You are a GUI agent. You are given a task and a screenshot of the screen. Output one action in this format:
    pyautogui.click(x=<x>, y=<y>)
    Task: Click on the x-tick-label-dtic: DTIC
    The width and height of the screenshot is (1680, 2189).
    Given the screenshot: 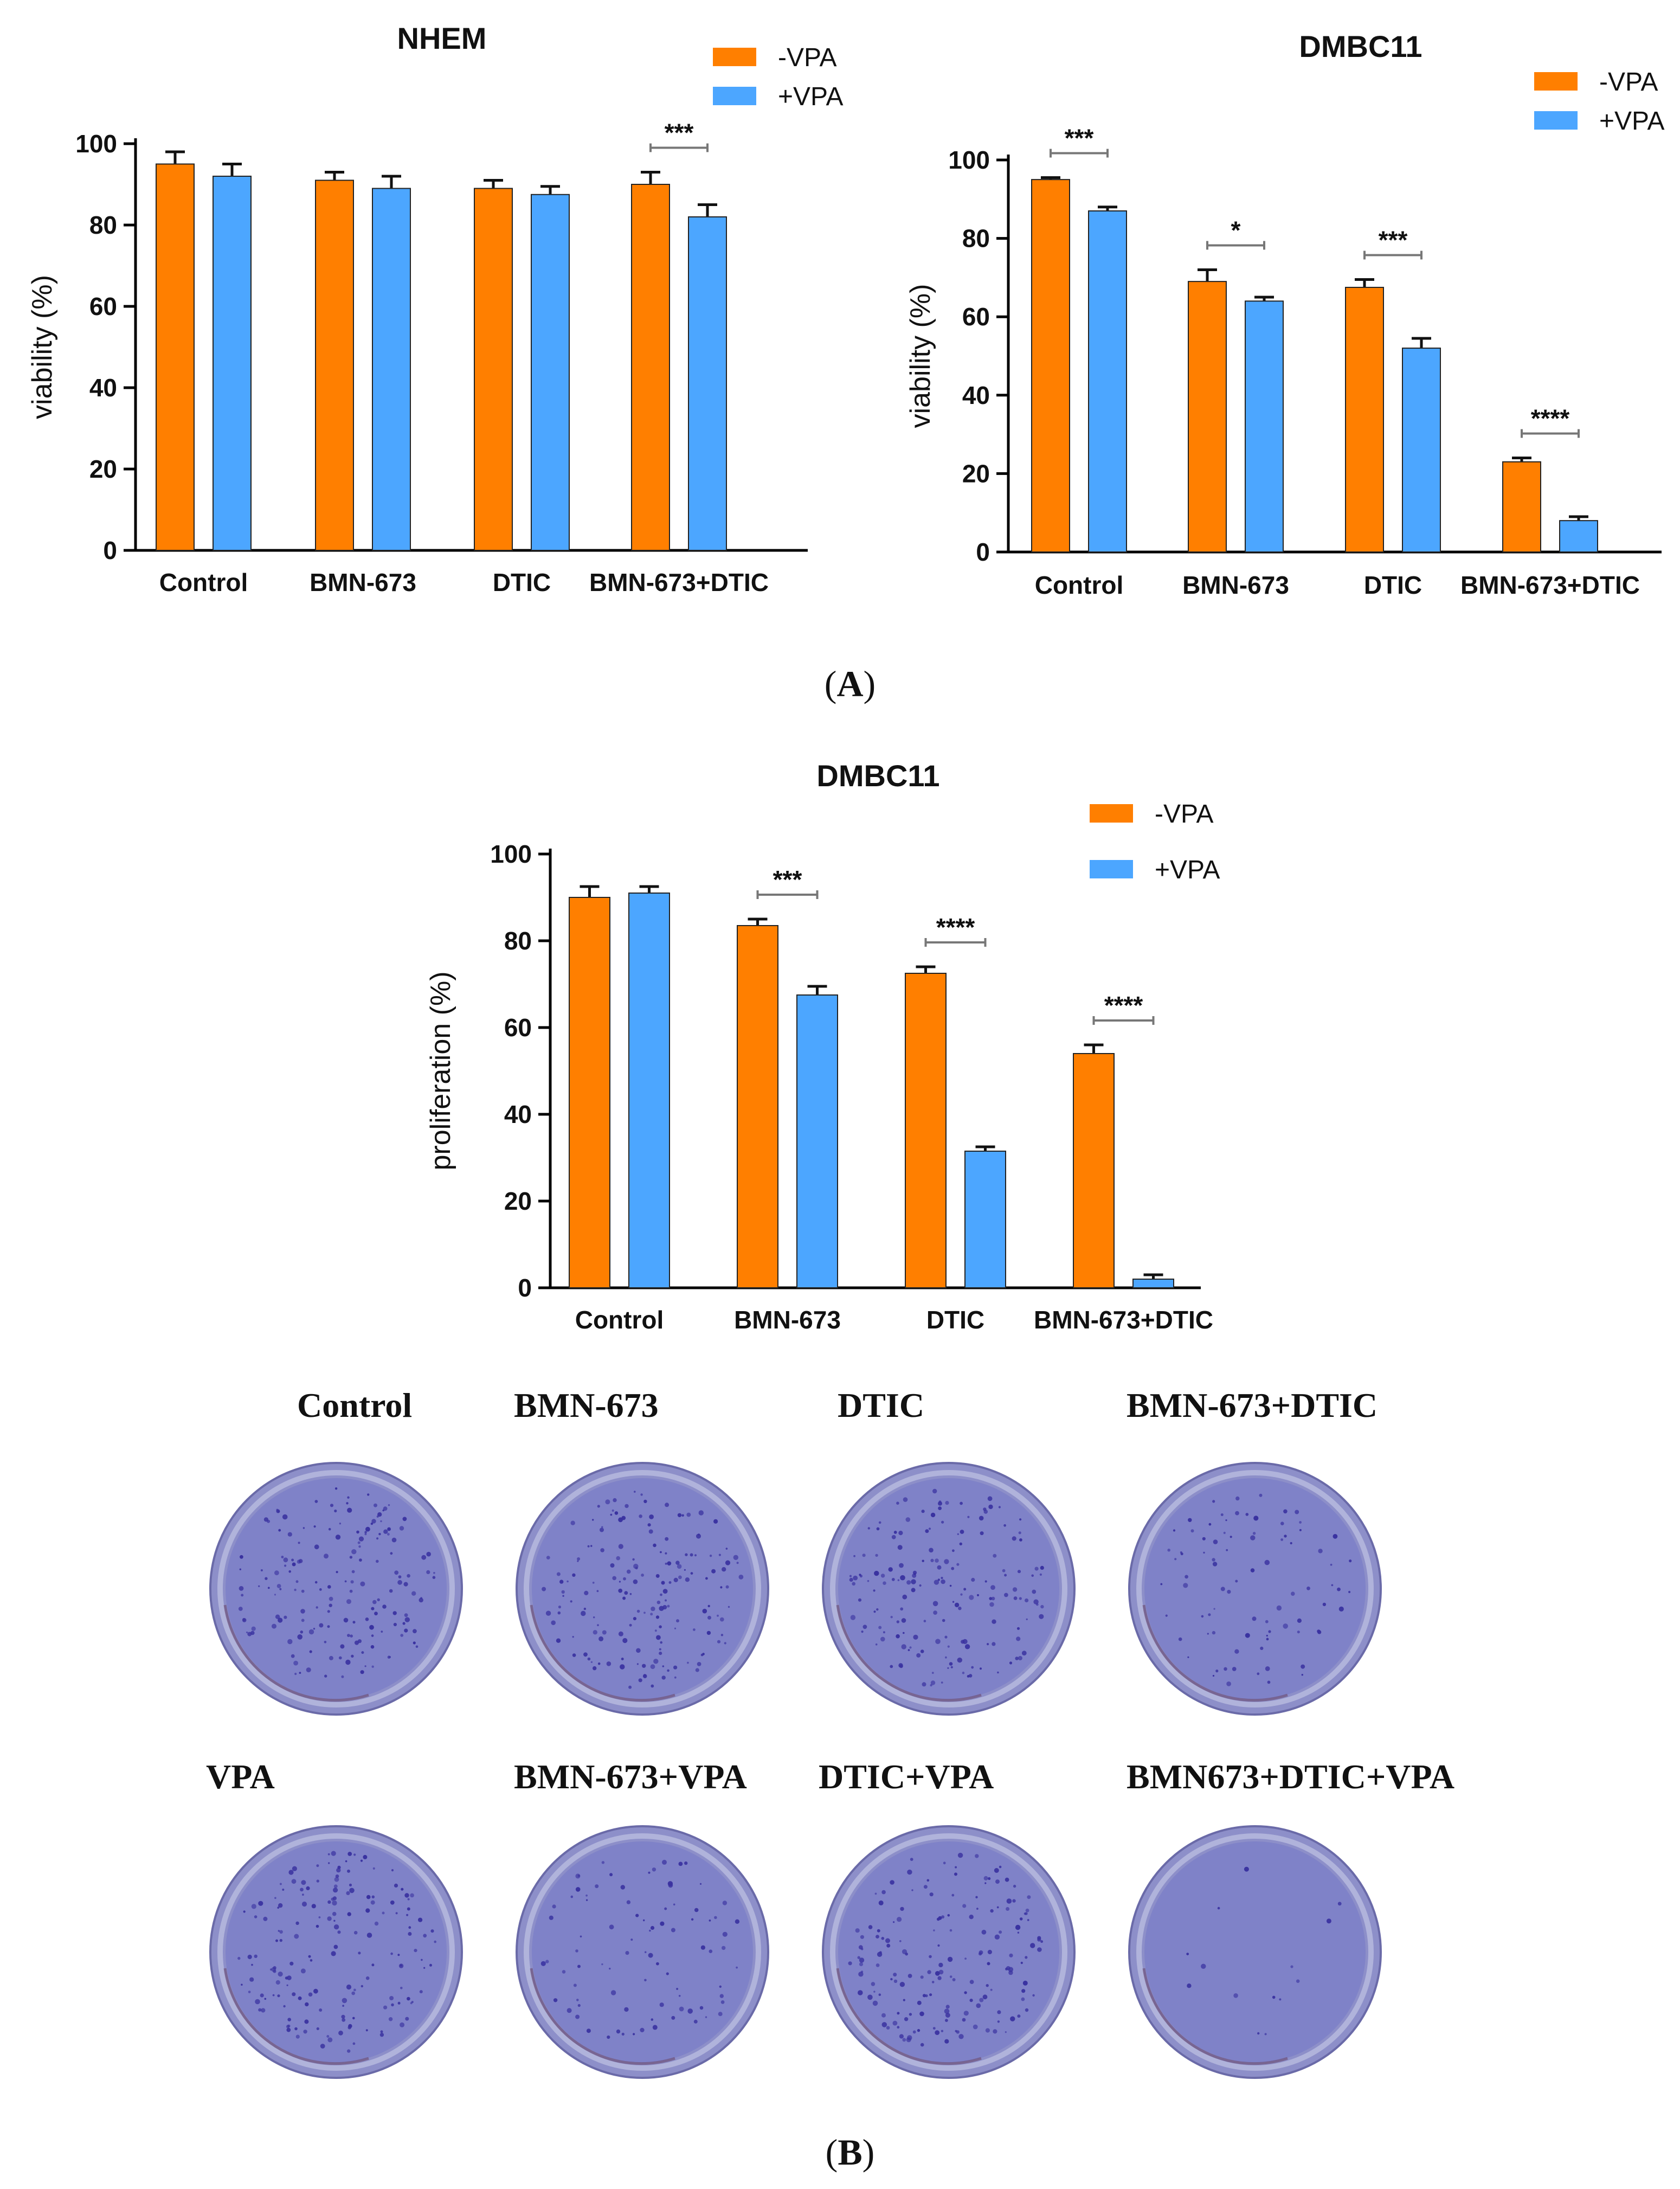 What is the action you would take?
    pyautogui.click(x=1393, y=585)
    